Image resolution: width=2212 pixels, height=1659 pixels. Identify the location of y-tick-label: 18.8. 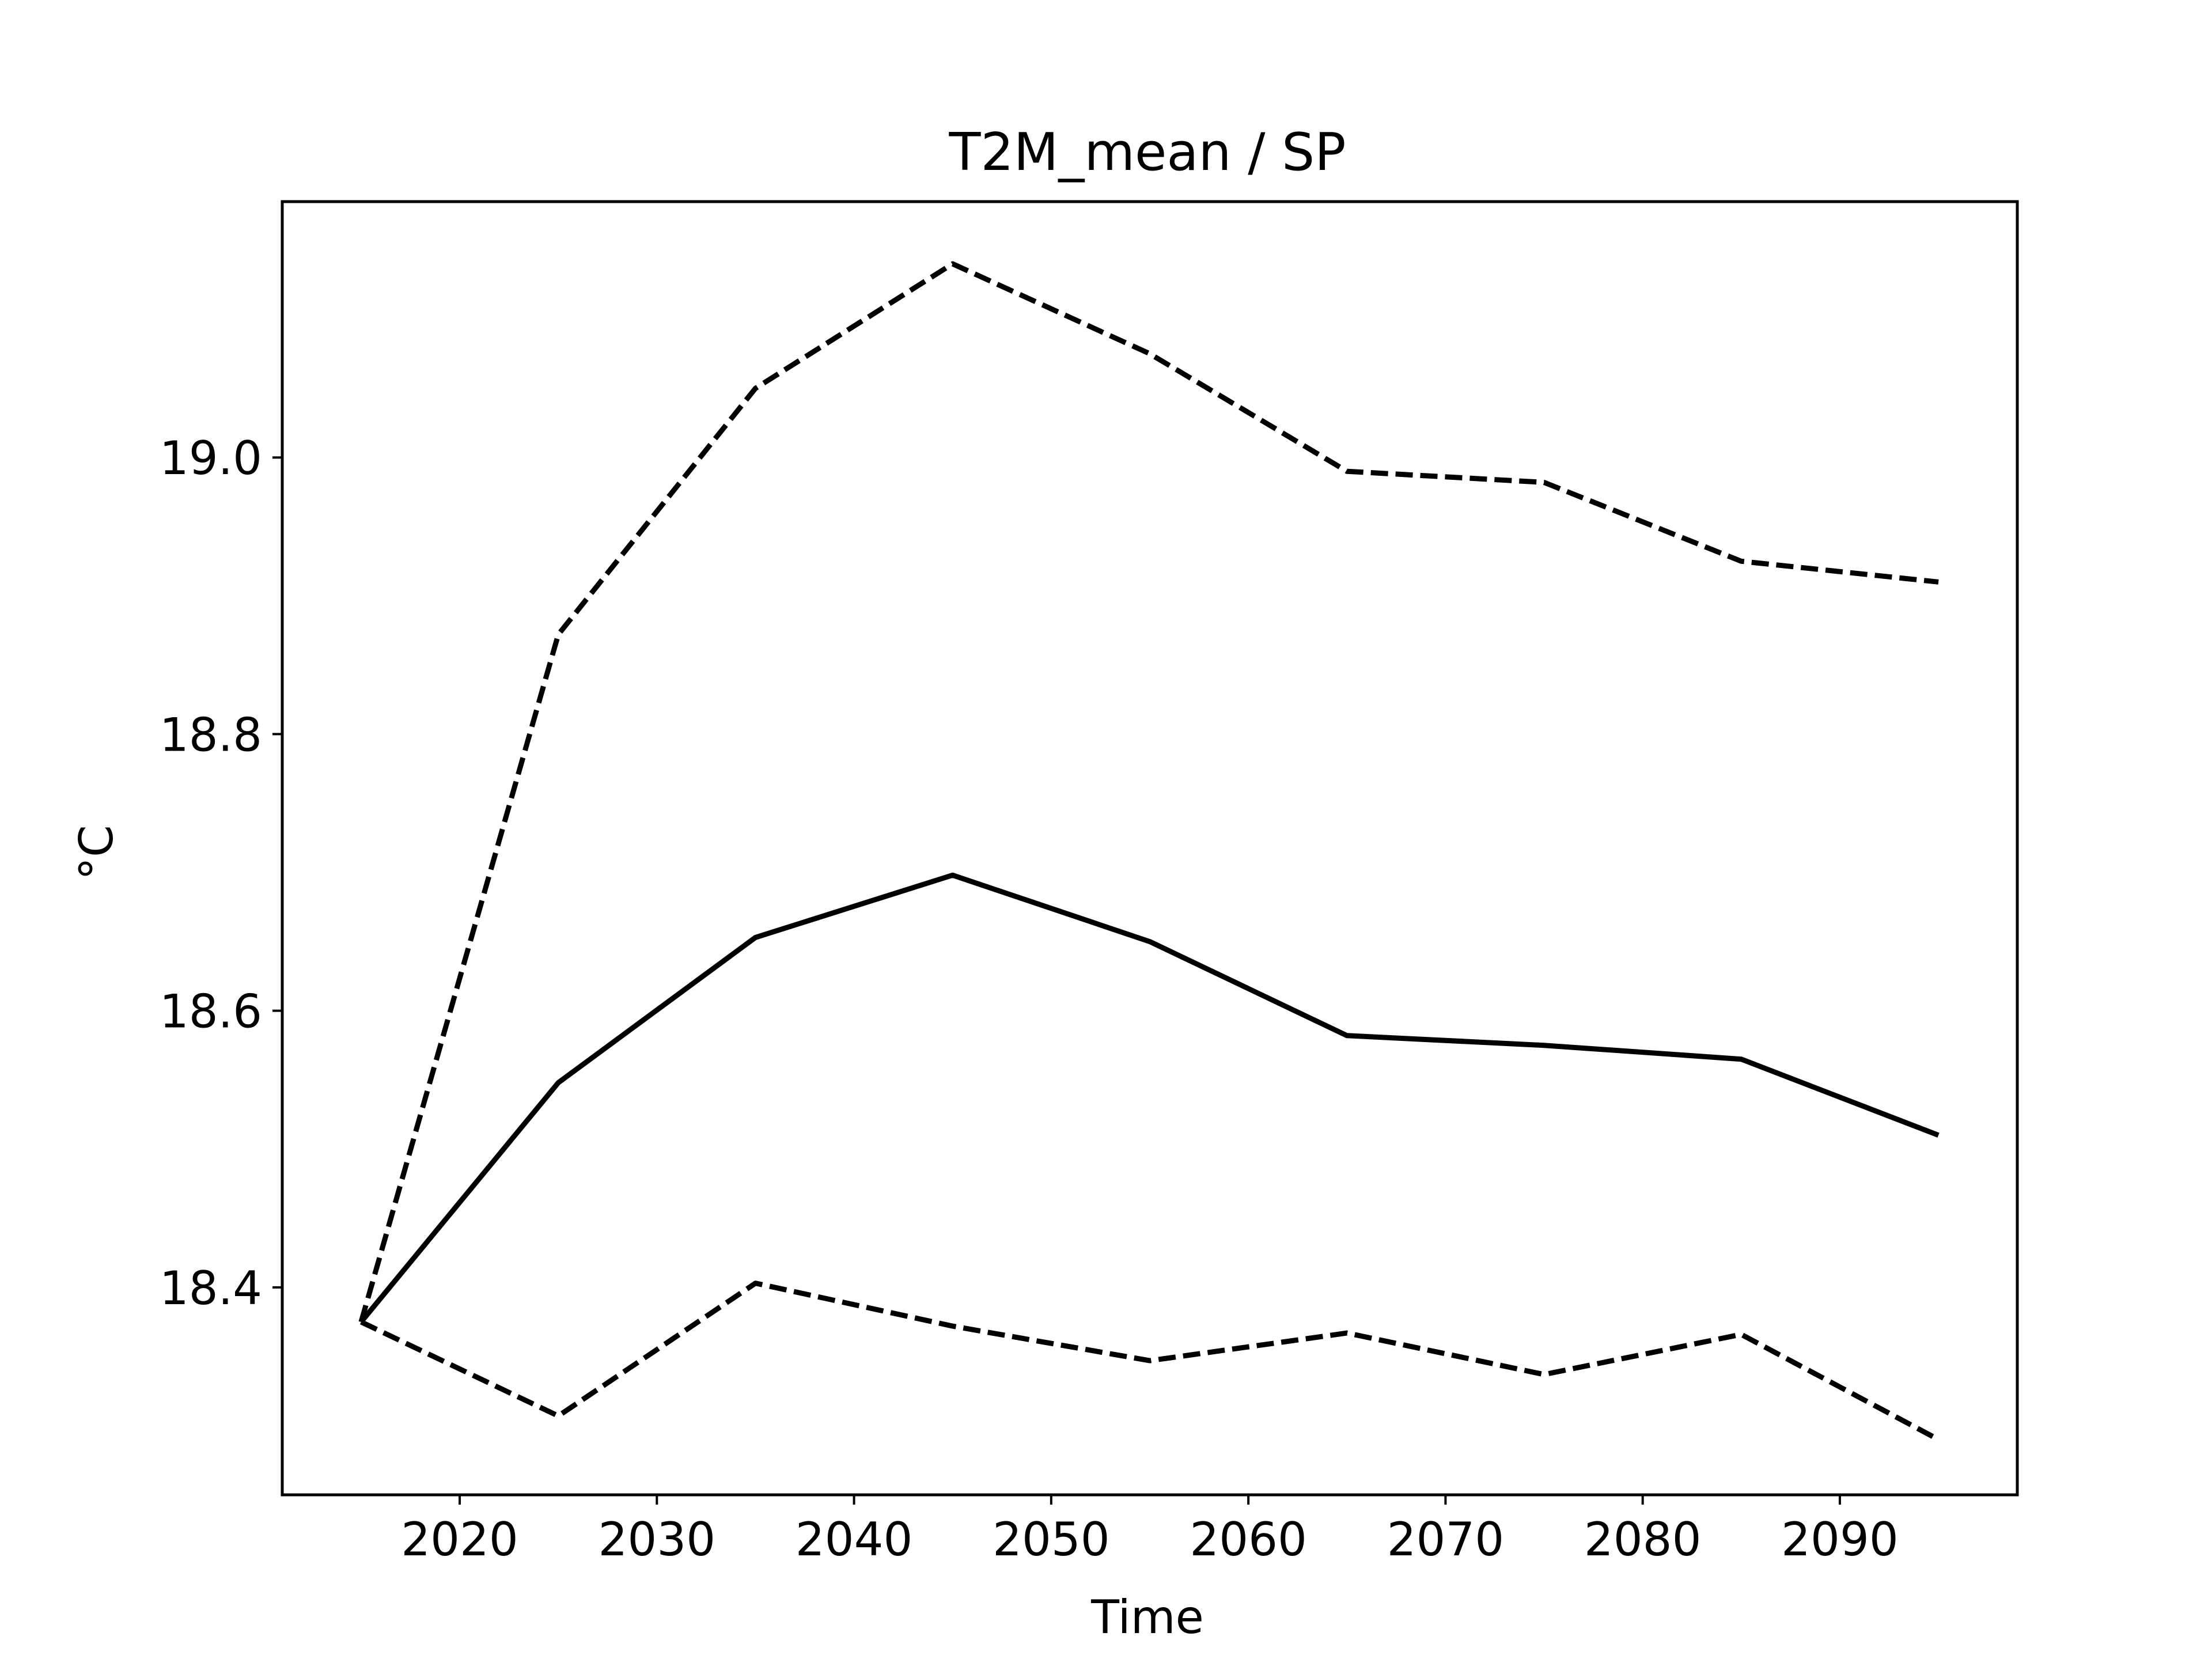
(211, 735).